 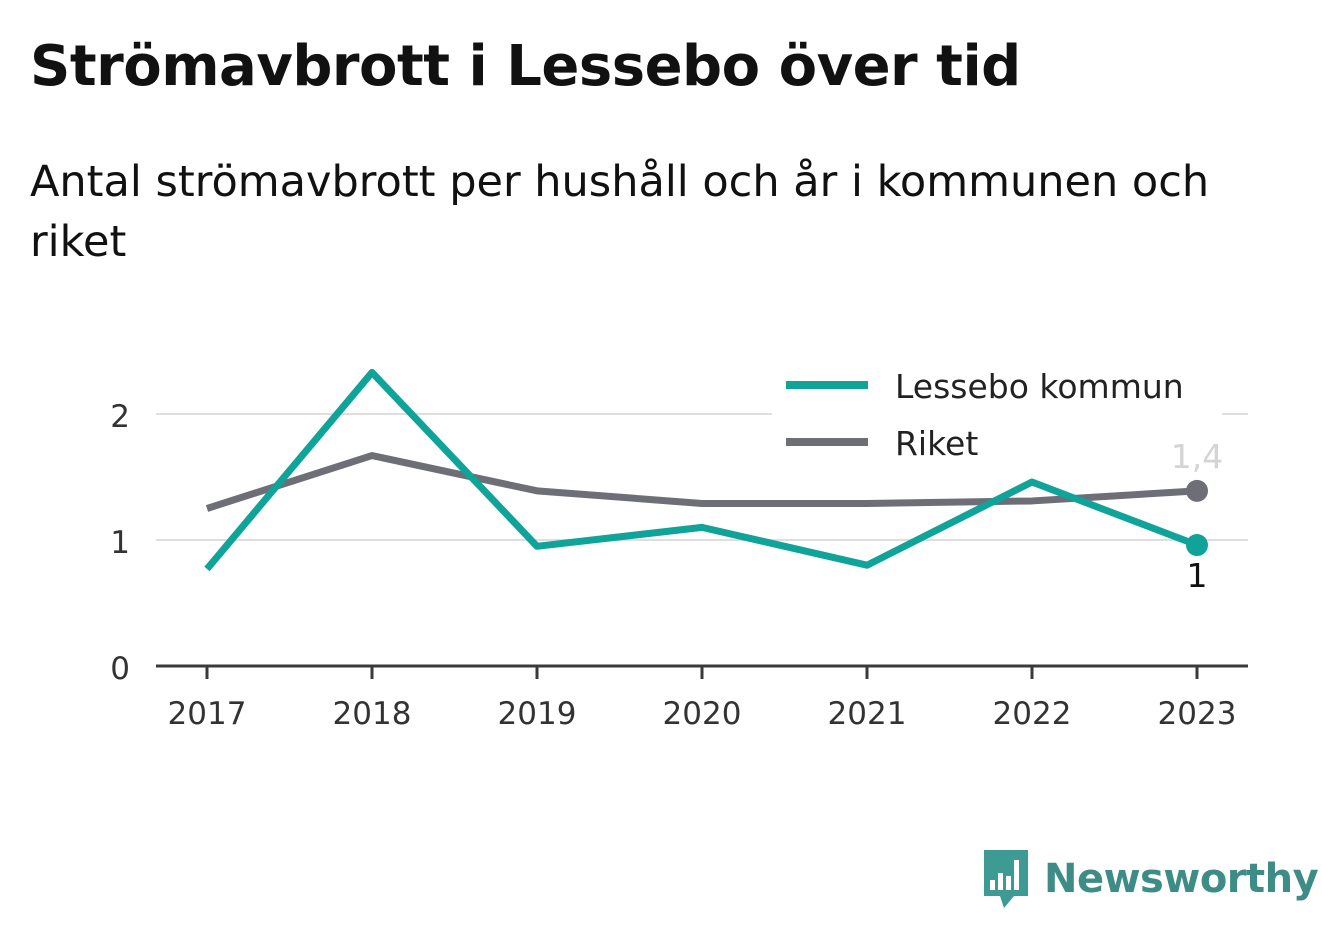 What do you see at coordinates (1197, 714) in the screenshot?
I see `x-tick-label: 2023` at bounding box center [1197, 714].